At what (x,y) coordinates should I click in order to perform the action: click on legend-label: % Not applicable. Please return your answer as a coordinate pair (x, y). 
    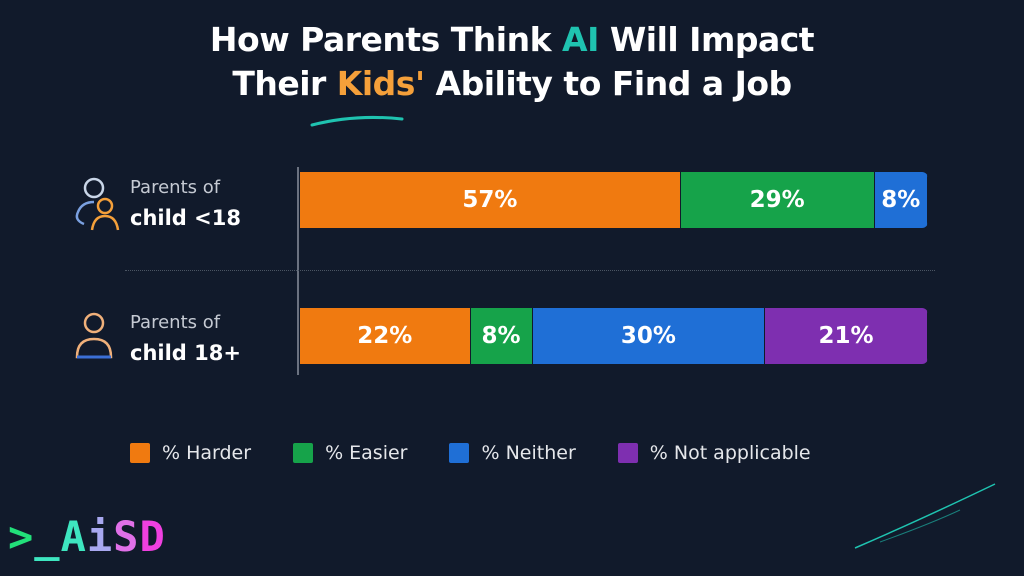
    Looking at the image, I should click on (730, 453).